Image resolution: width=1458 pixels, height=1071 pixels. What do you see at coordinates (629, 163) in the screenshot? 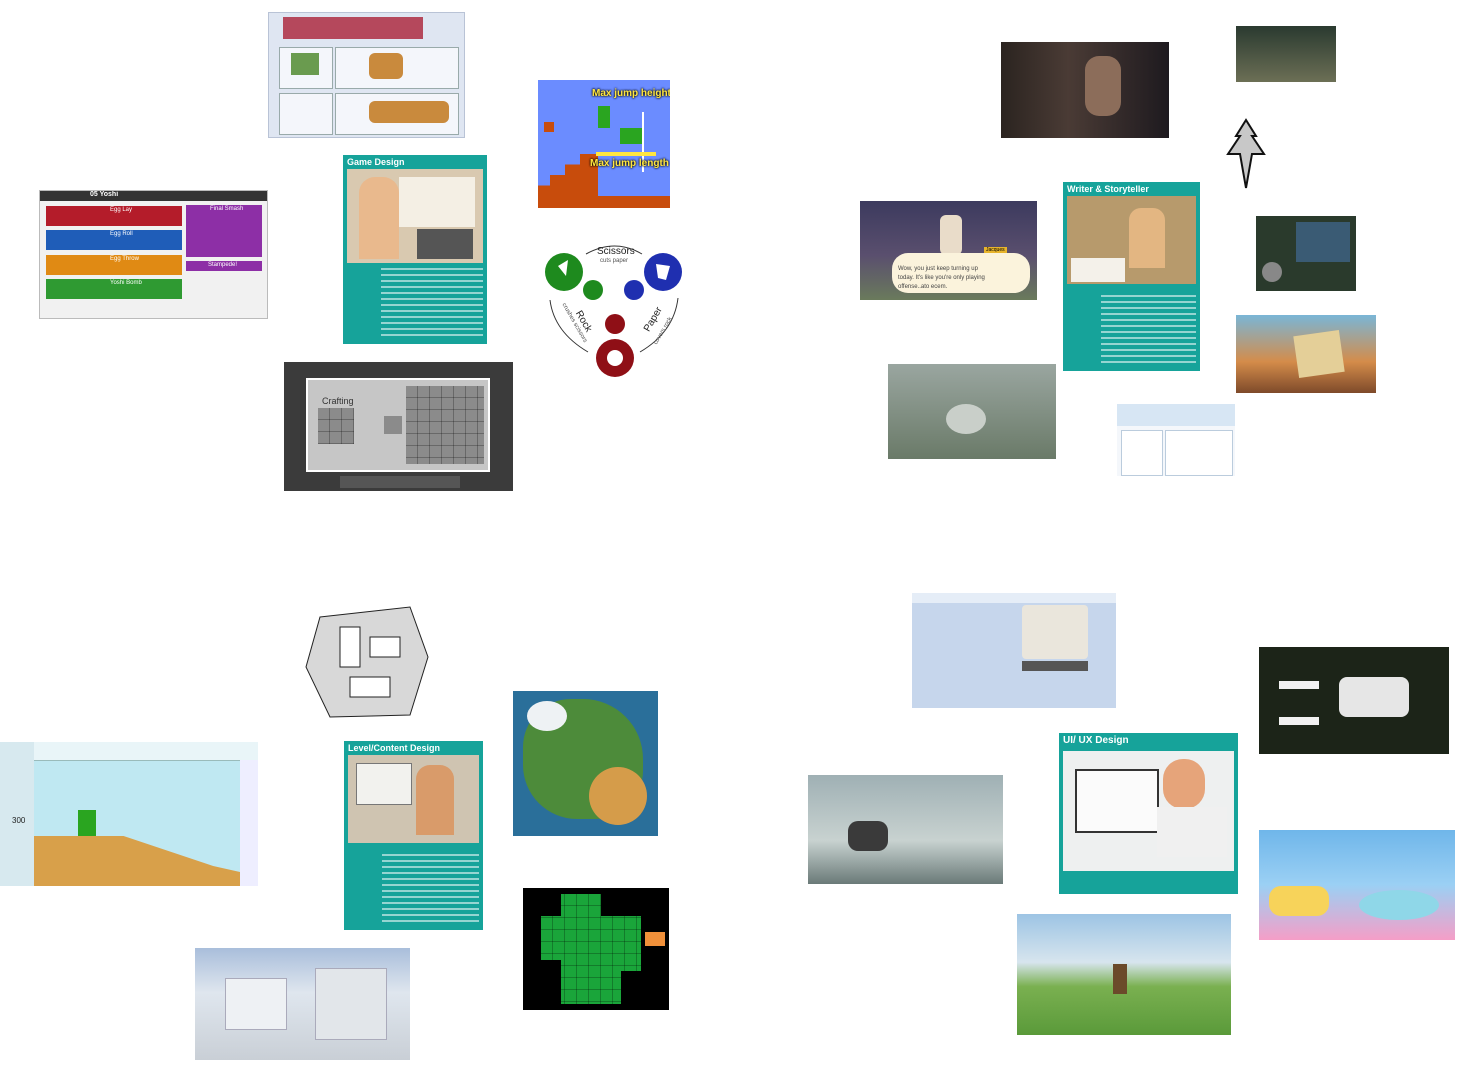
I see `jump-length-label: Max jump length` at bounding box center [629, 163].